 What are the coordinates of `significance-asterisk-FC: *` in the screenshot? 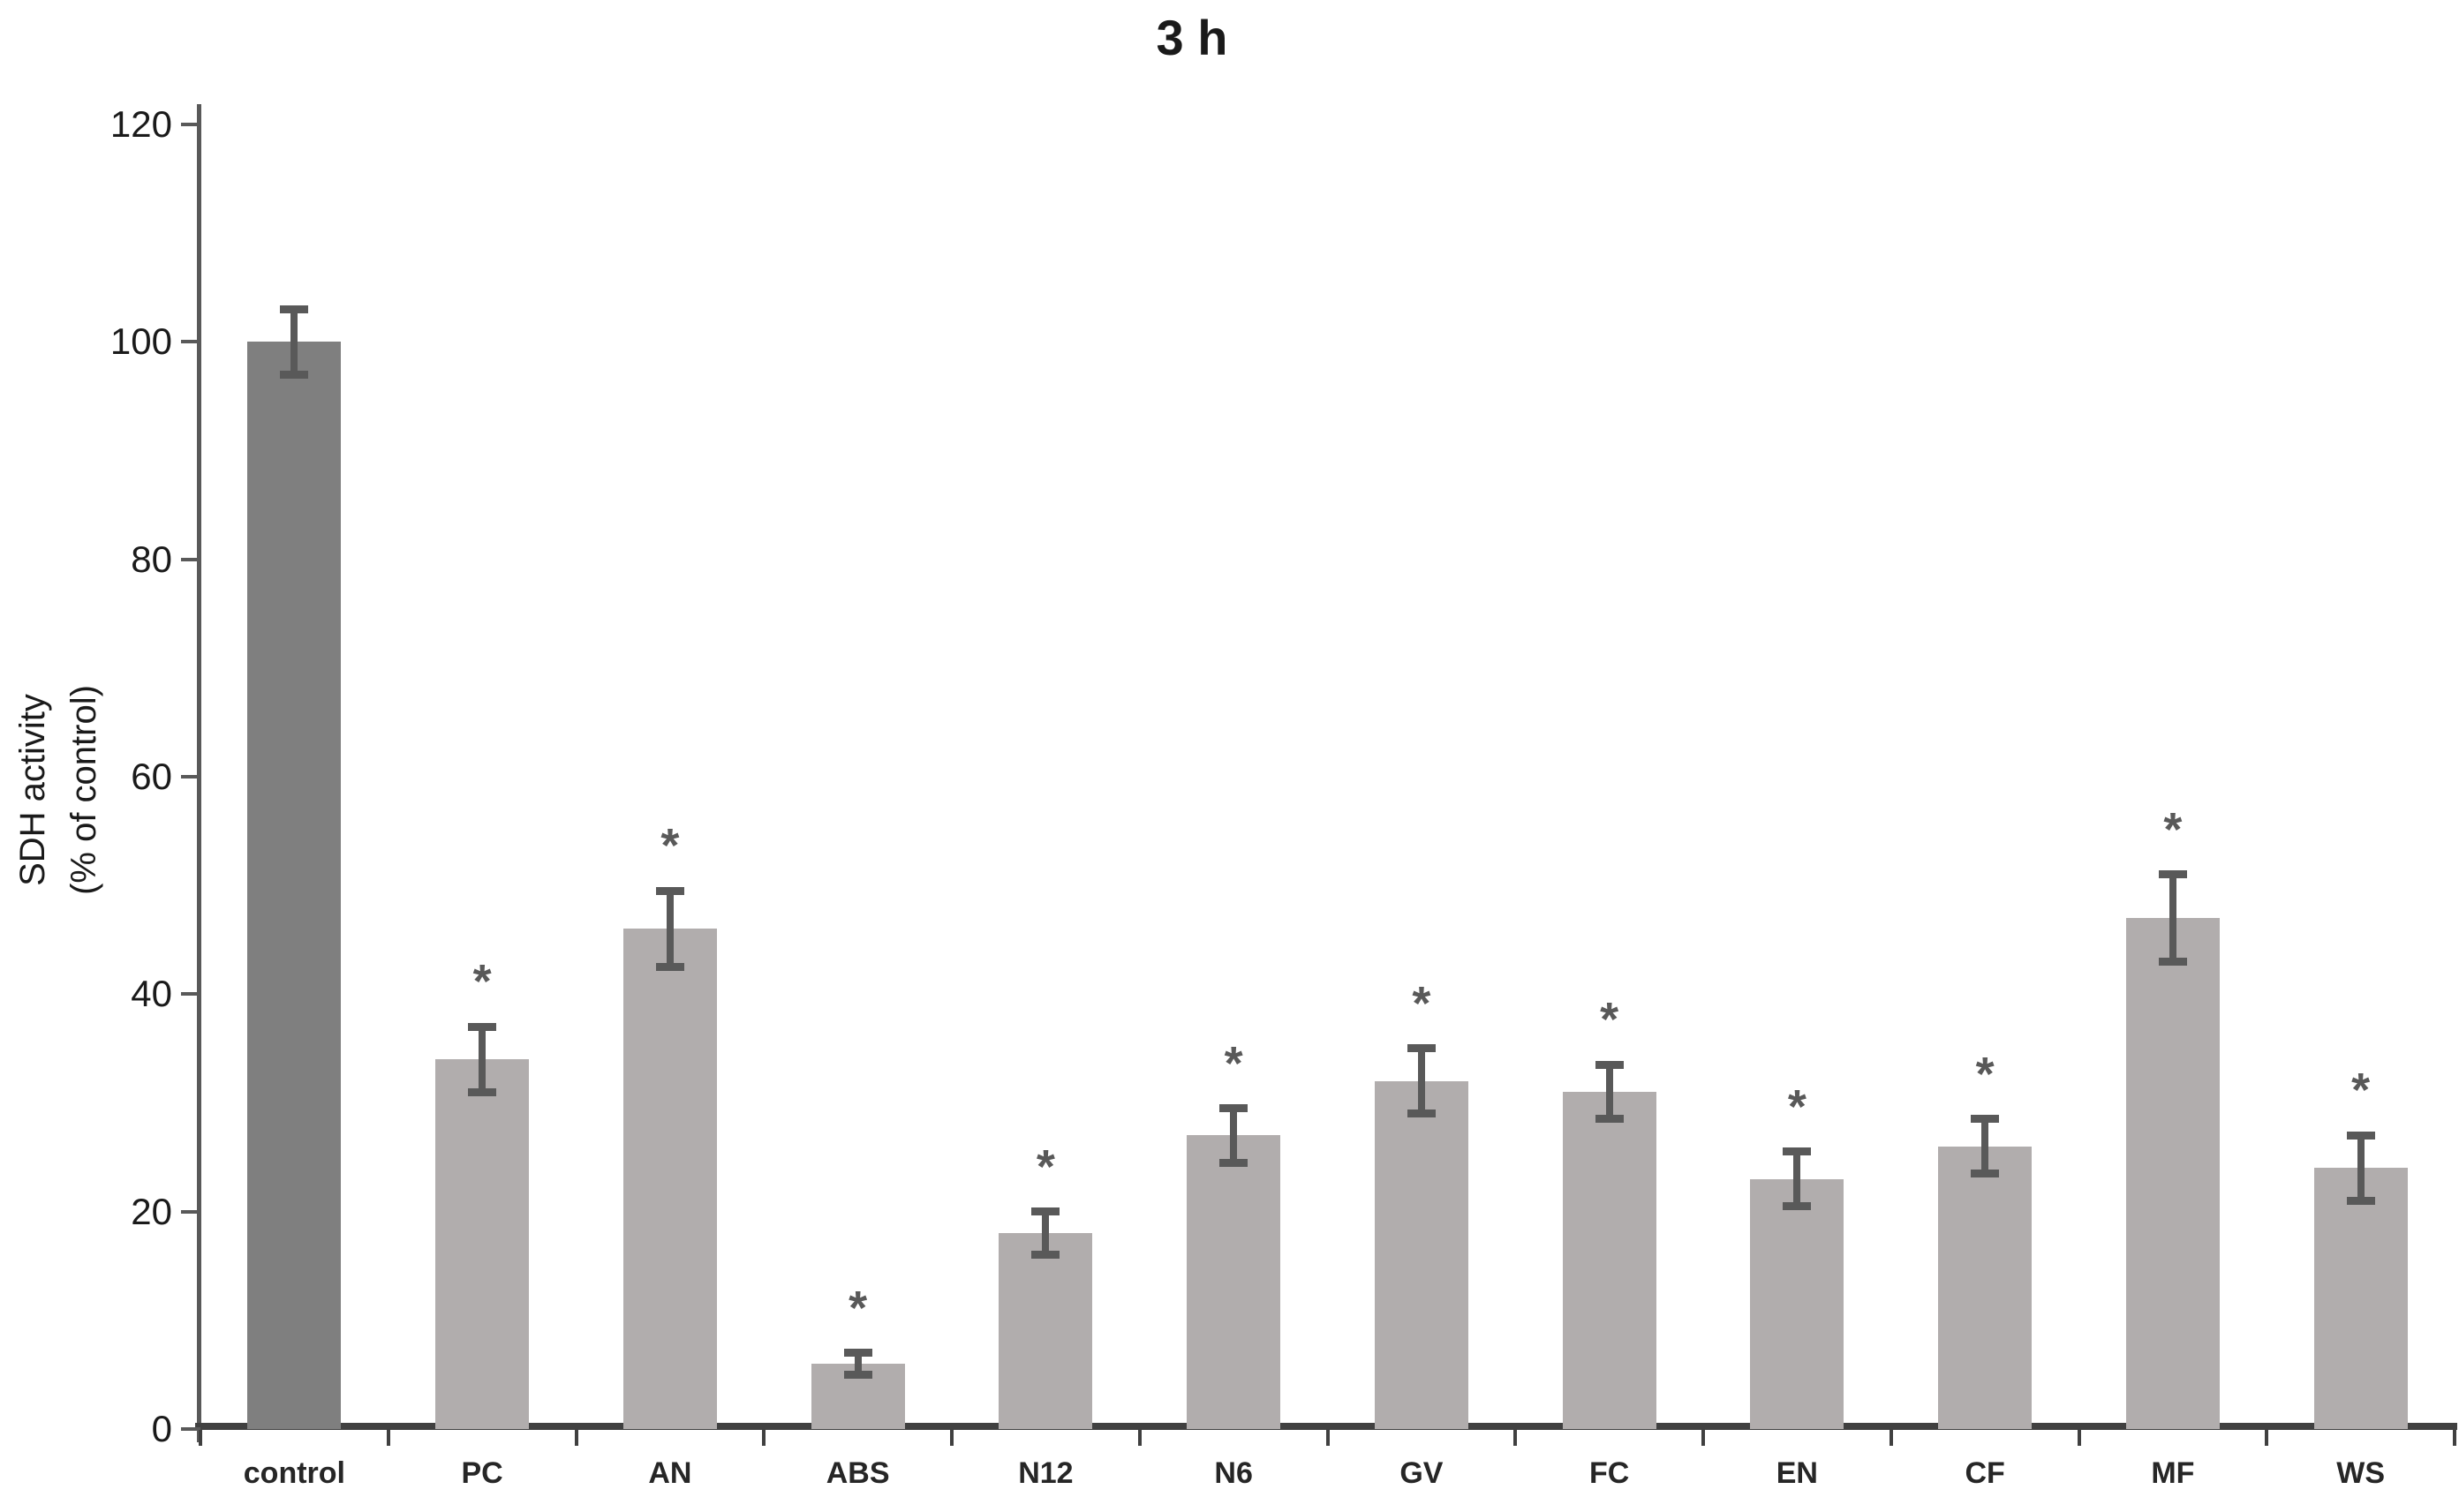 It's located at (1609, 1020).